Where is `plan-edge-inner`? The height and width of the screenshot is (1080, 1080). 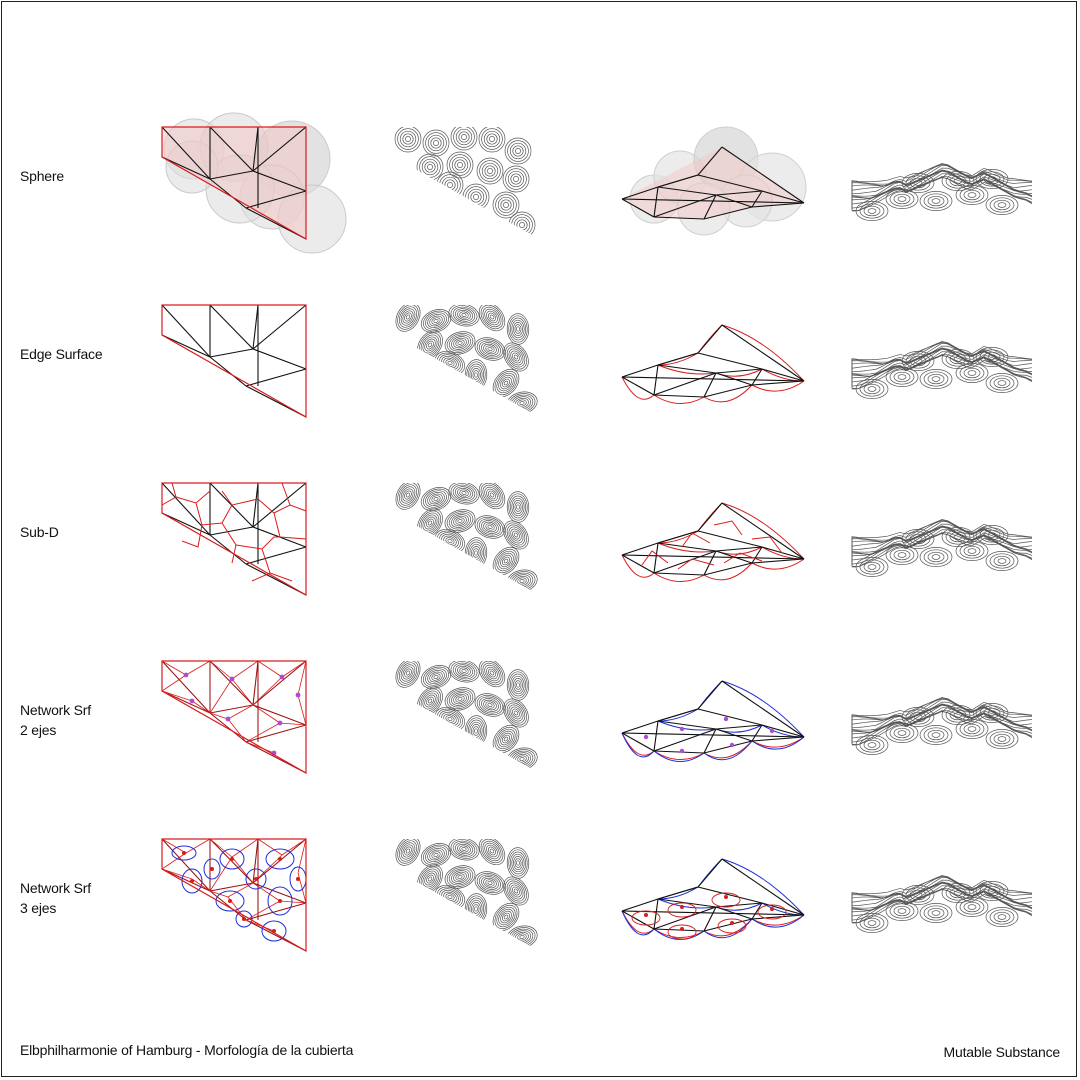 plan-edge-inner is located at coordinates (231, 887).